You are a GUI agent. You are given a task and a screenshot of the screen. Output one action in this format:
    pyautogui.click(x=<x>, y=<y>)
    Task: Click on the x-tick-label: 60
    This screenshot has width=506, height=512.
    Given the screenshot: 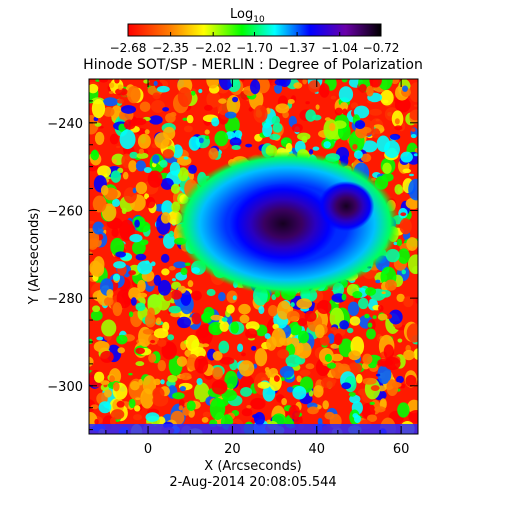 What is the action you would take?
    pyautogui.click(x=401, y=449)
    